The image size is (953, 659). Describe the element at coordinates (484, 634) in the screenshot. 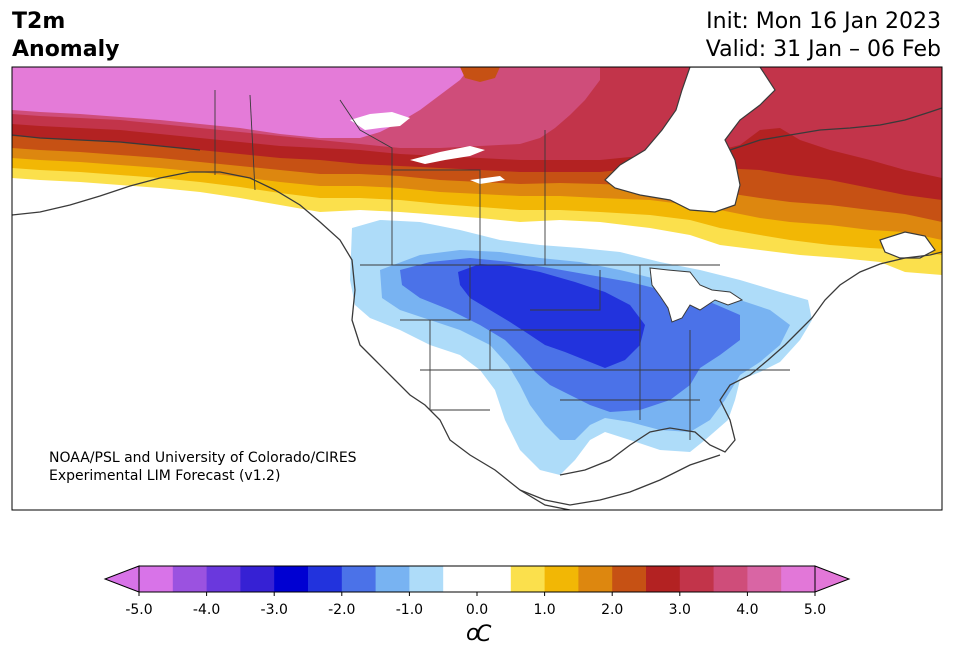

I see `colorbar-unit: C` at that location.